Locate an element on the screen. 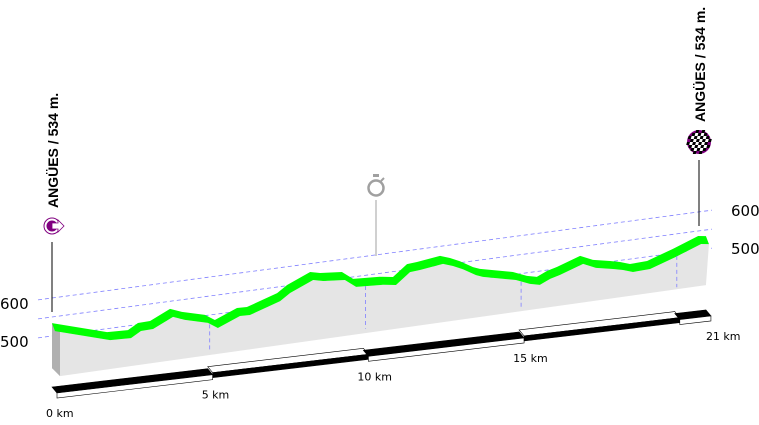 This screenshot has height=425, width=759. finish-location-label: ANGÜES / 534 m. is located at coordinates (700, 64).